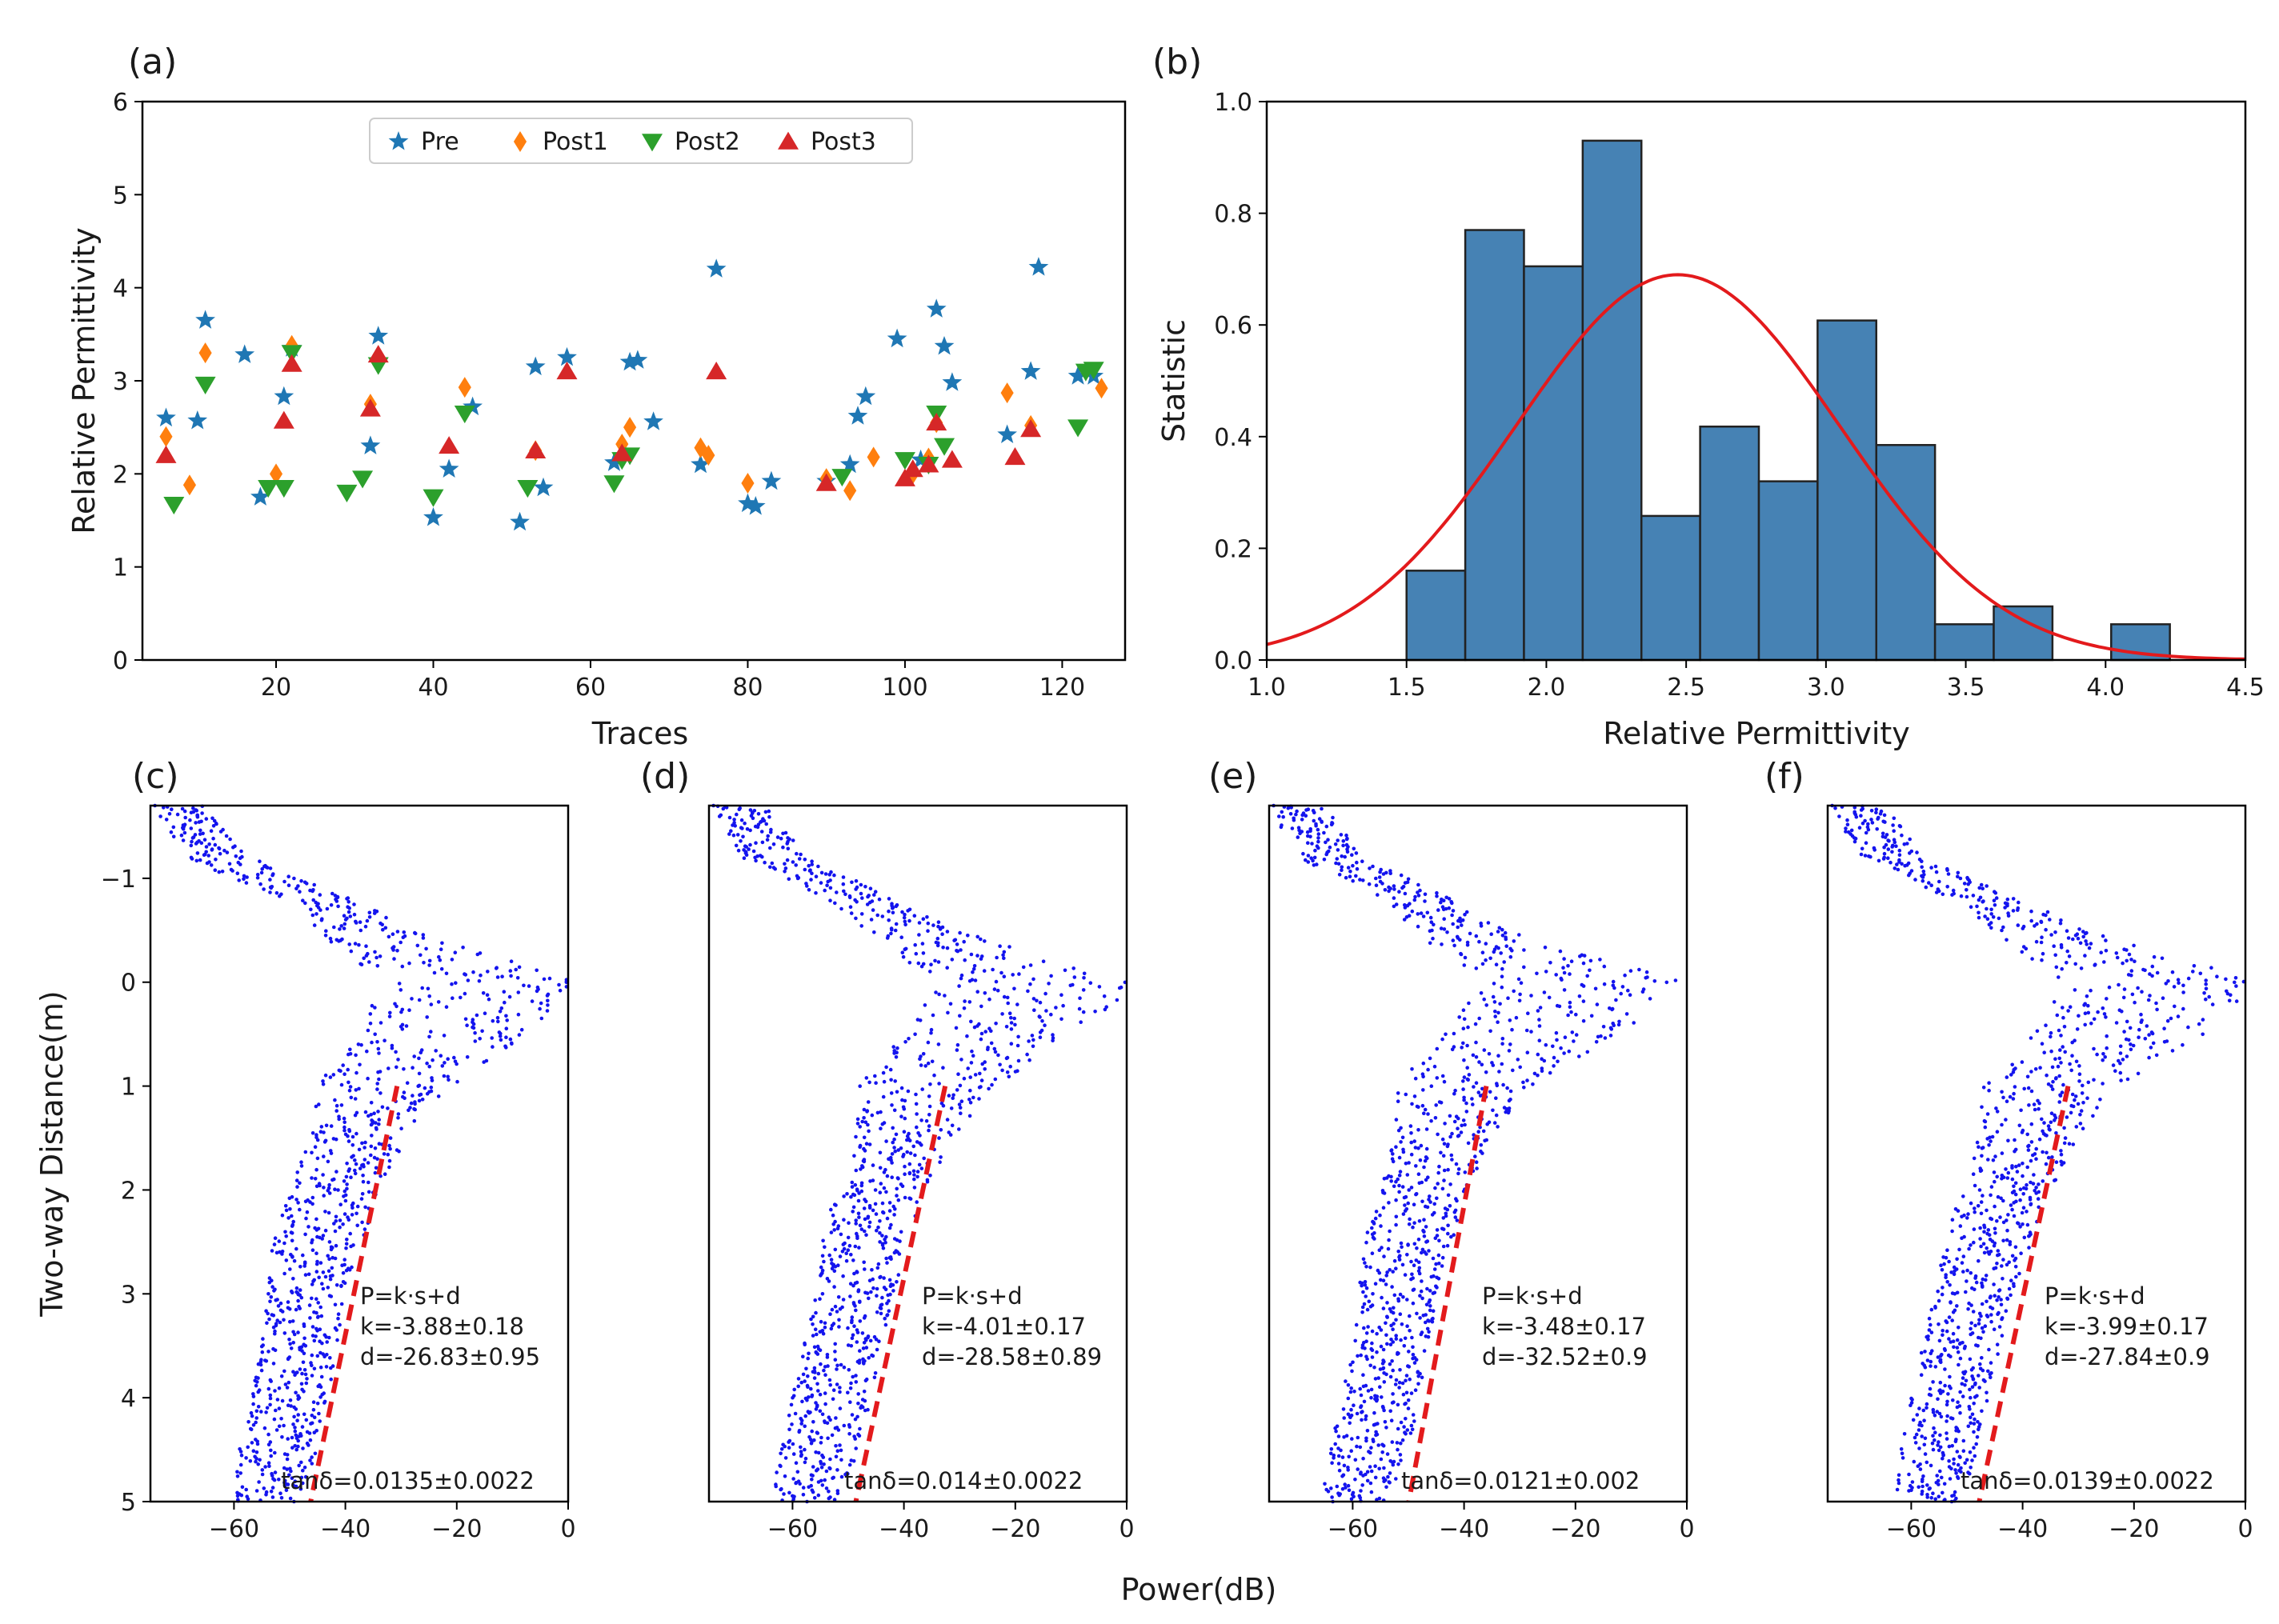 The width and height of the screenshot is (2279, 1624). I want to click on histogram-bar, so click(1553, 463).